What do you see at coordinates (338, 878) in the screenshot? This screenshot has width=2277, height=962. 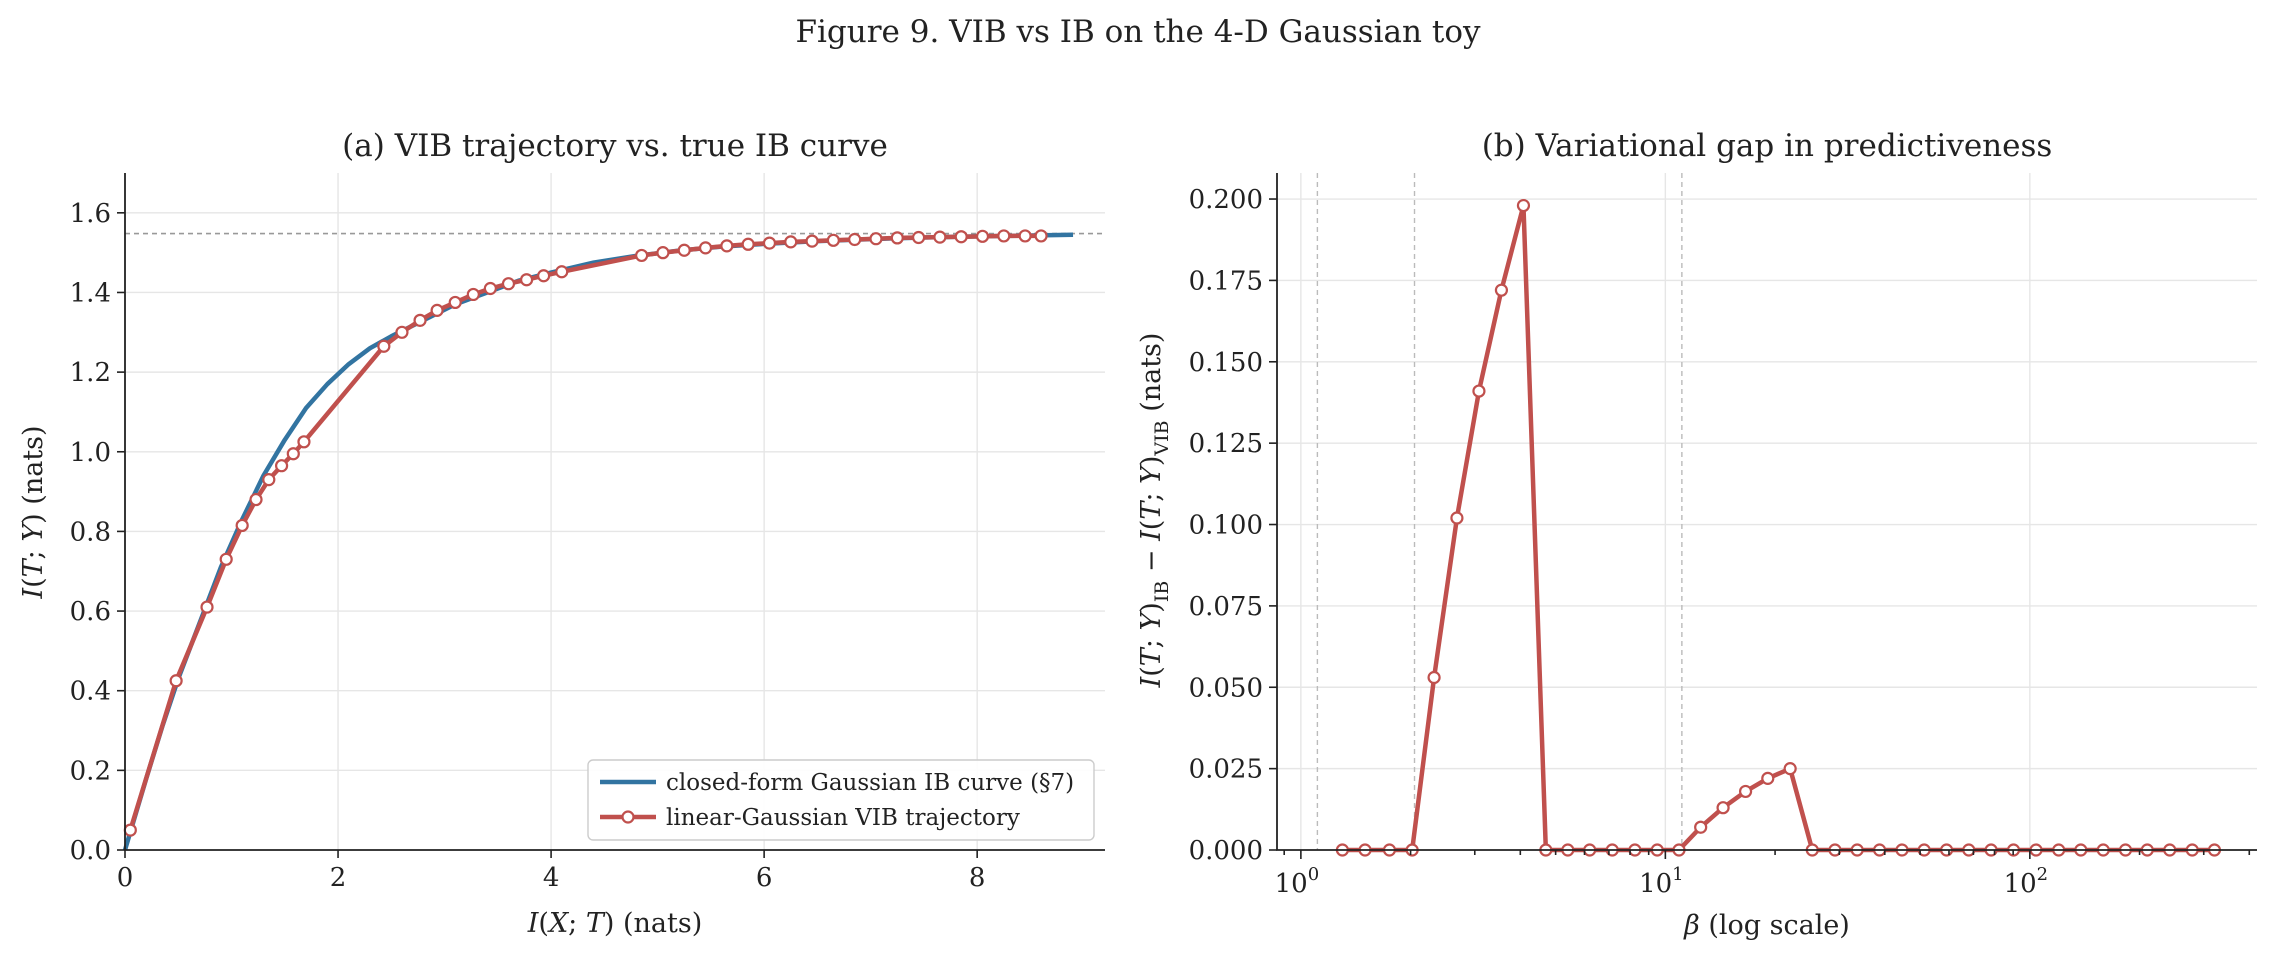 I see `x-tick-label: 2` at bounding box center [338, 878].